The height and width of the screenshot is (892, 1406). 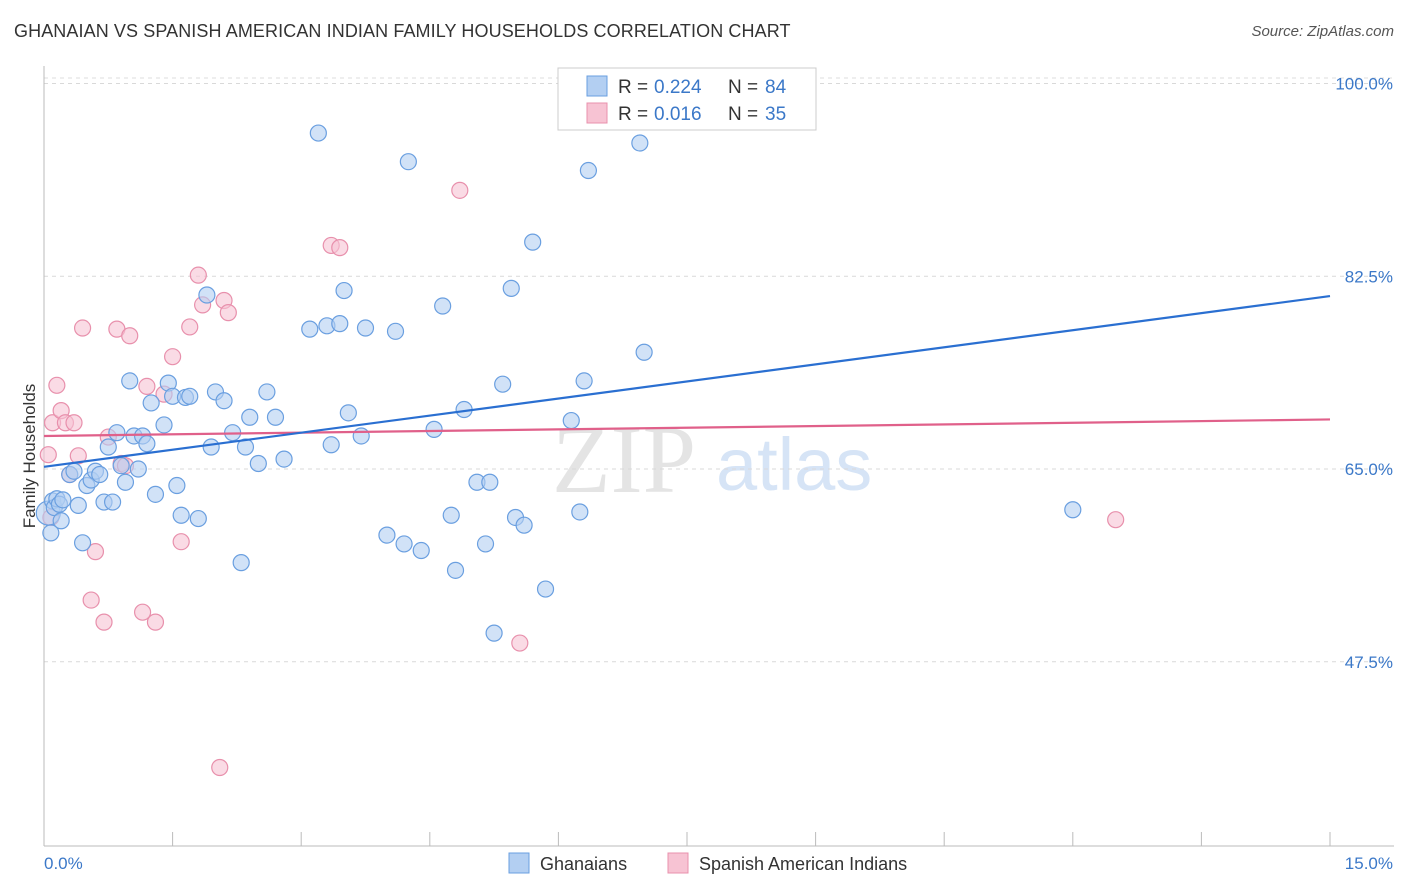 What do you see at coordinates (1369, 469) in the screenshot?
I see `y-tick-label: 65.0%` at bounding box center [1369, 469].